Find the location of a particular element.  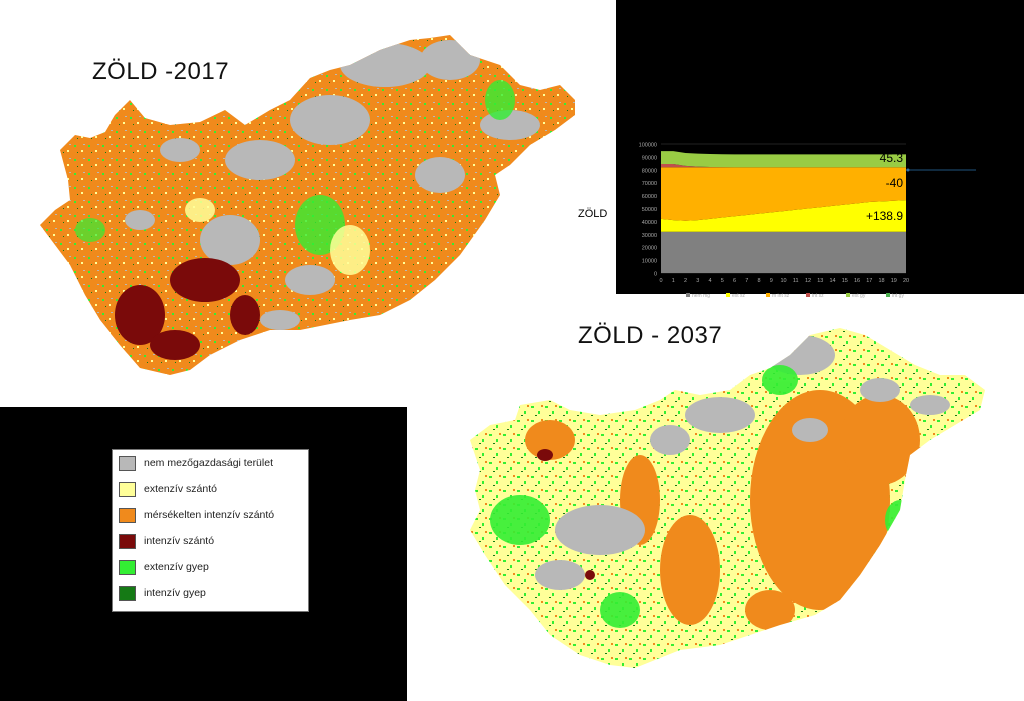

chart-annotation: +138.9 is located at coordinates (884, 216).